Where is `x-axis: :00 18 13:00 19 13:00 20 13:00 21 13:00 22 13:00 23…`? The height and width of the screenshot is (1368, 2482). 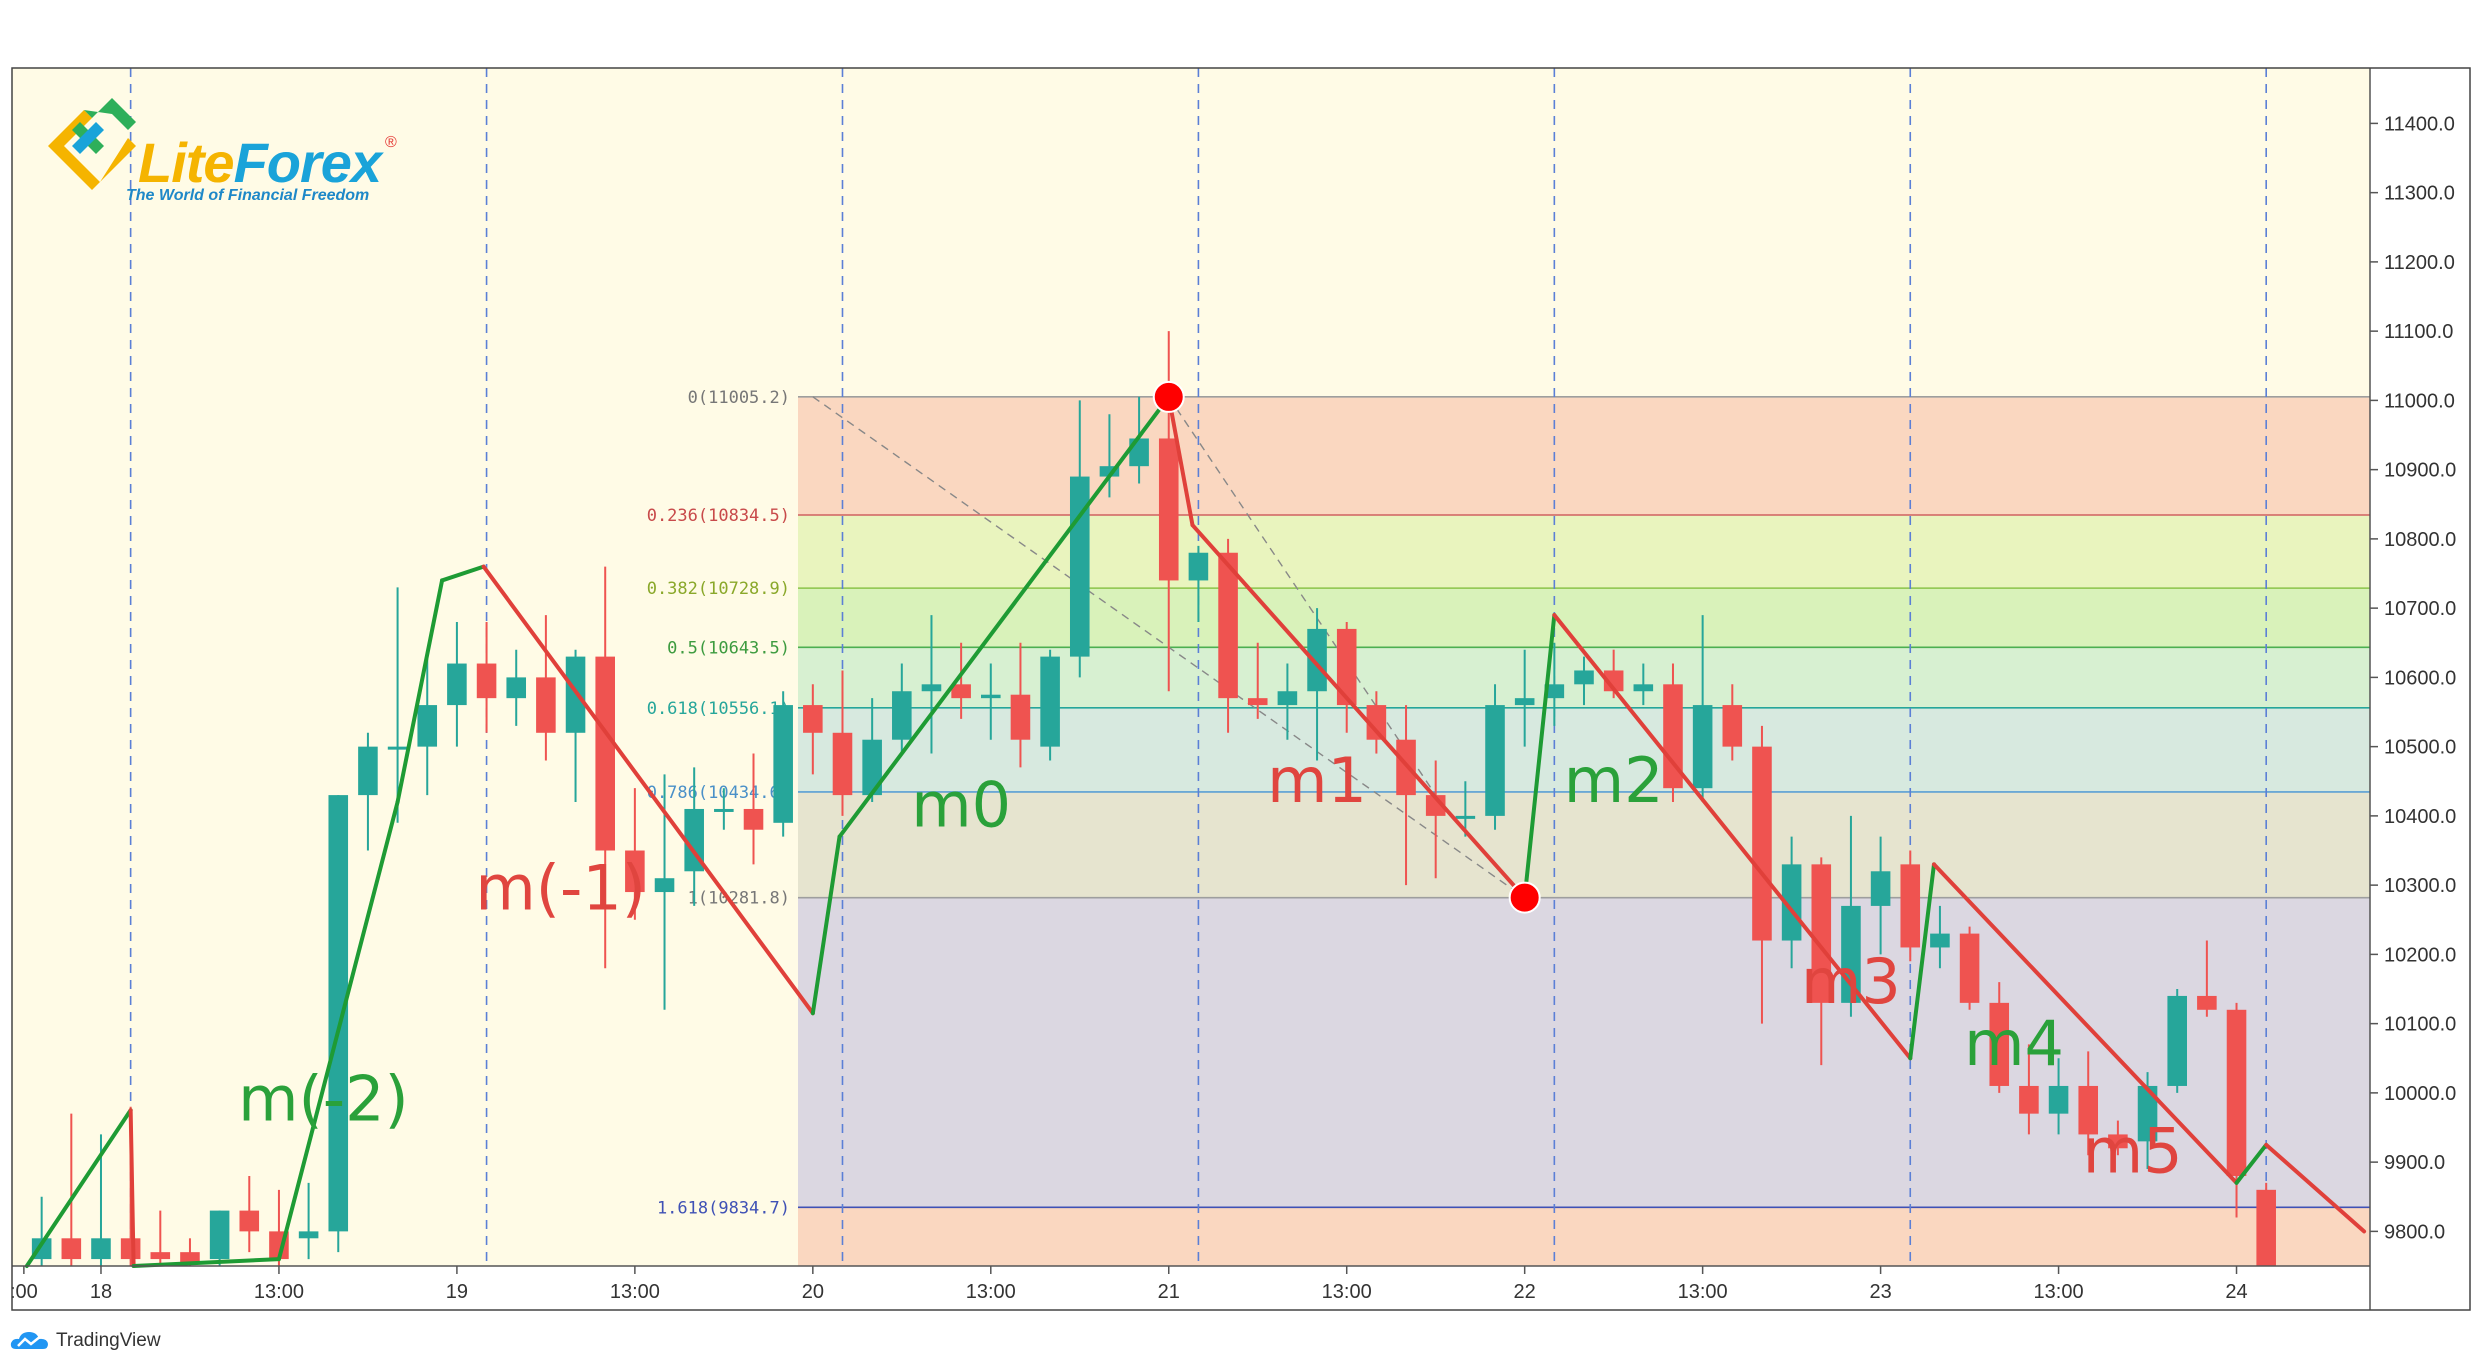 x-axis: :00 18 13:00 19 13:00 20 13:00 21 13:00 22 13:00 23… is located at coordinates (1190, 1284).